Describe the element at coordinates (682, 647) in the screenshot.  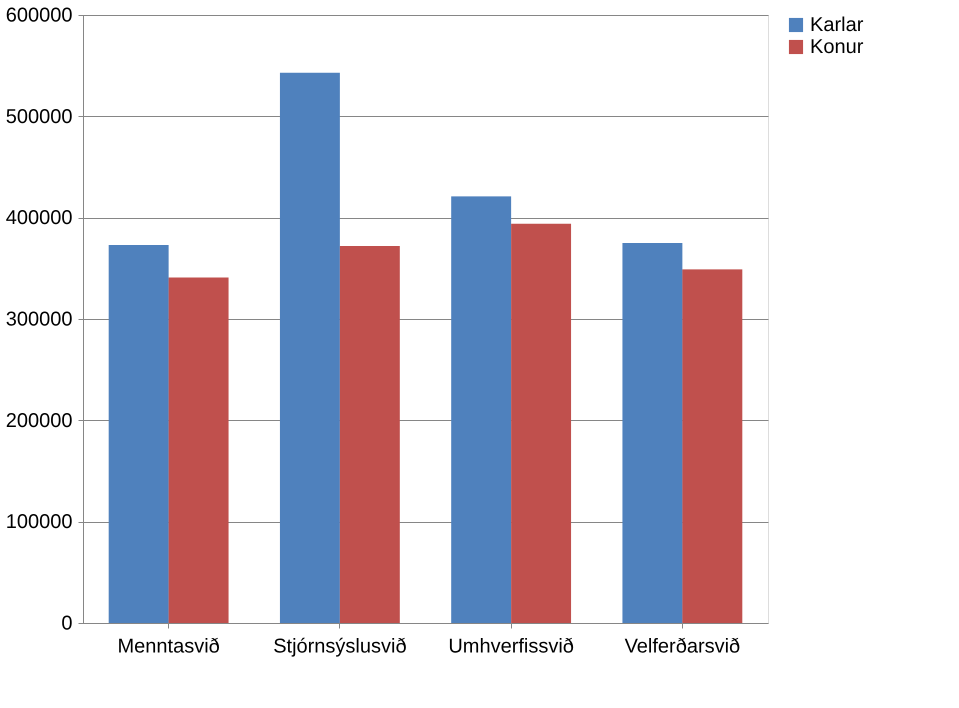
I see `x-tick-label: Velferðarsvið` at that location.